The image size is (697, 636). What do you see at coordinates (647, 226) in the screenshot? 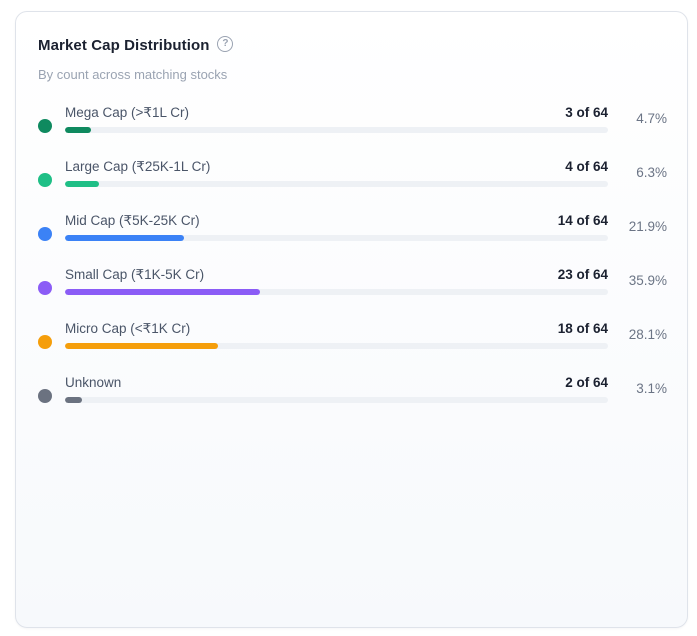
I see `row-percent: 21.9%` at bounding box center [647, 226].